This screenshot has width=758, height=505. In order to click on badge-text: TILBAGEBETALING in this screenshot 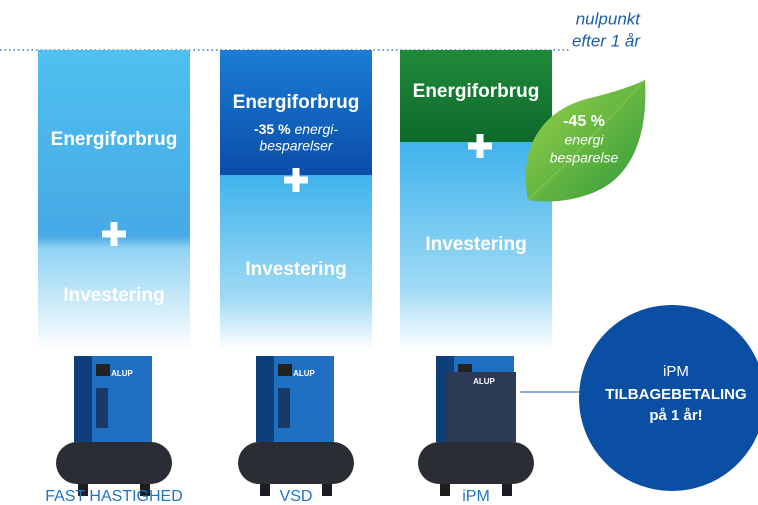, I will do `click(675, 394)`.